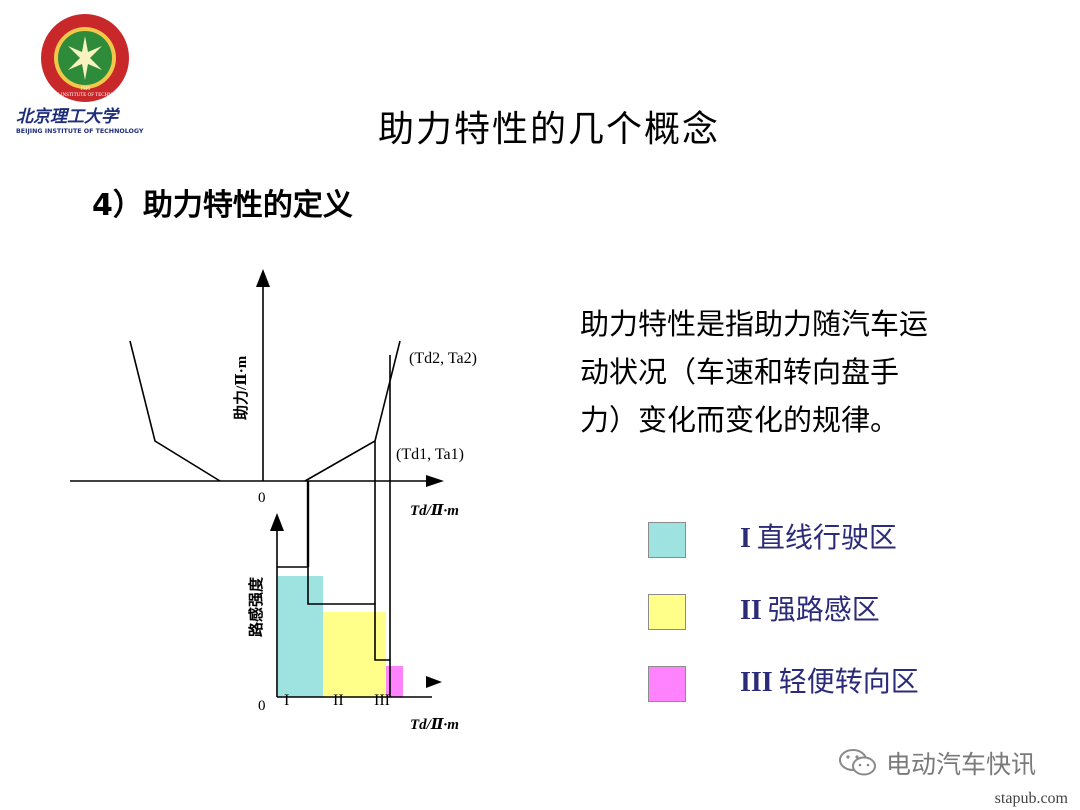  What do you see at coordinates (277, 522) in the screenshot?
I see `bottom-y-arrow` at bounding box center [277, 522].